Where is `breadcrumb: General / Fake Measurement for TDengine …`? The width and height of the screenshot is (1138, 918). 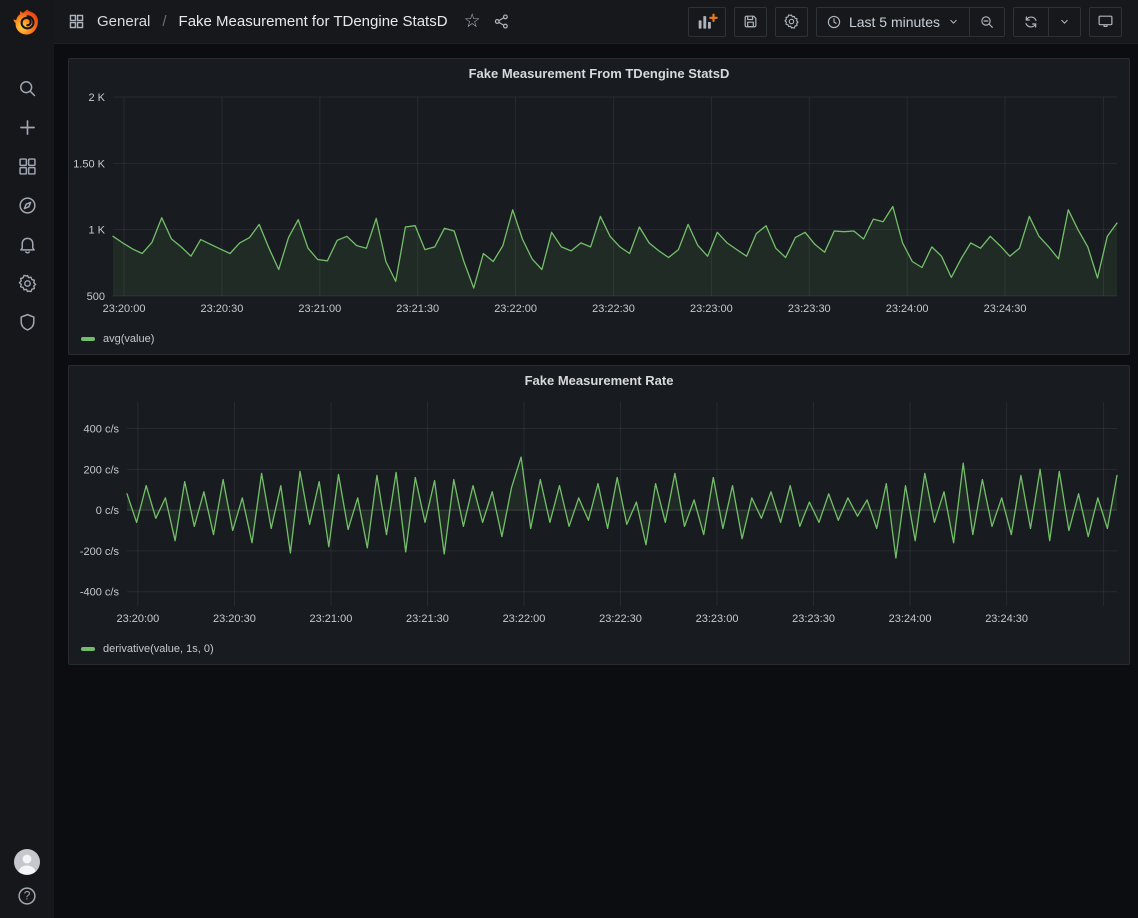 breadcrumb: General / Fake Measurement for TDengine … is located at coordinates (289, 21).